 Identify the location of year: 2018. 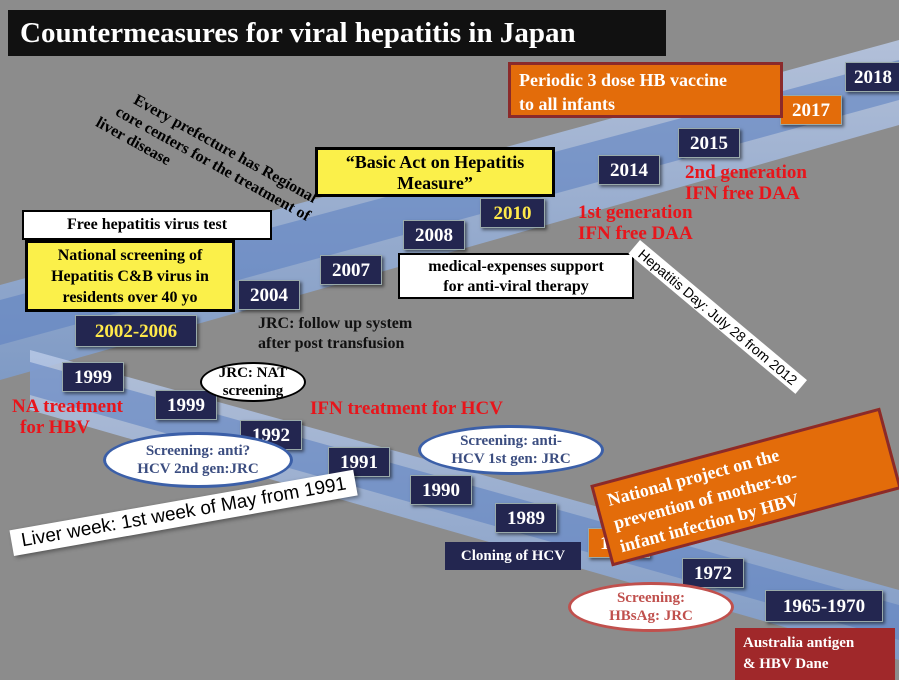
(872, 77).